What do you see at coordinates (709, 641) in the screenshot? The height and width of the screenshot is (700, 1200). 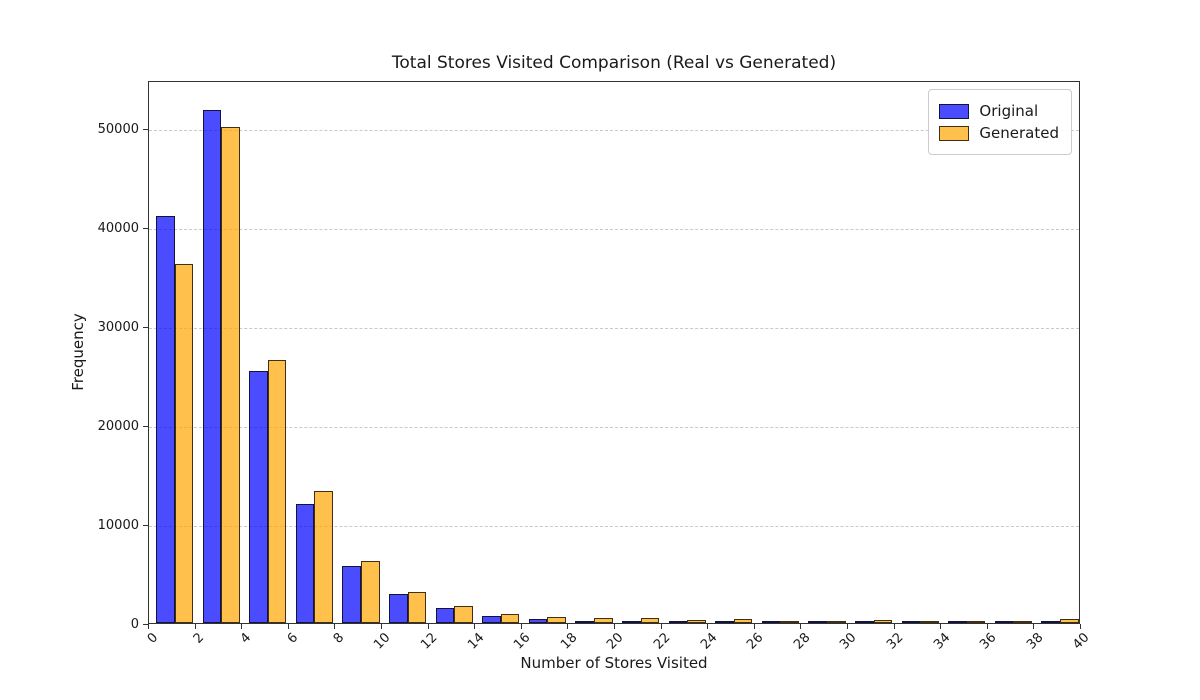 I see `x-tick-label-24: 24` at bounding box center [709, 641].